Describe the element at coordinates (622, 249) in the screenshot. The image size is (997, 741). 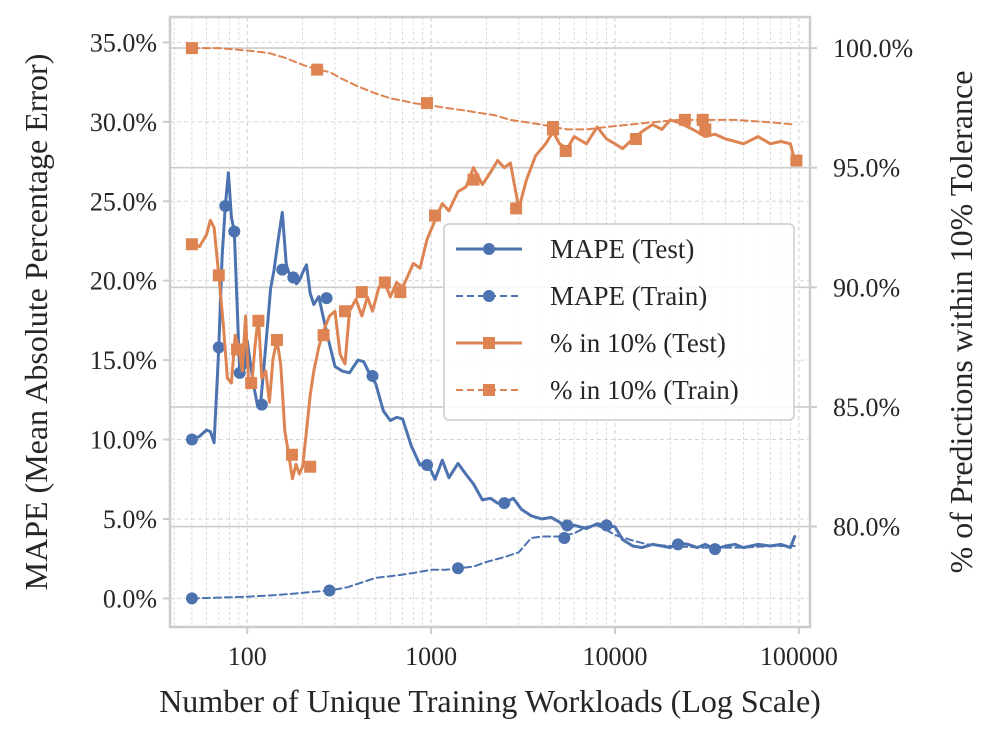
I see `legend-label: MAPE (Test)` at that location.